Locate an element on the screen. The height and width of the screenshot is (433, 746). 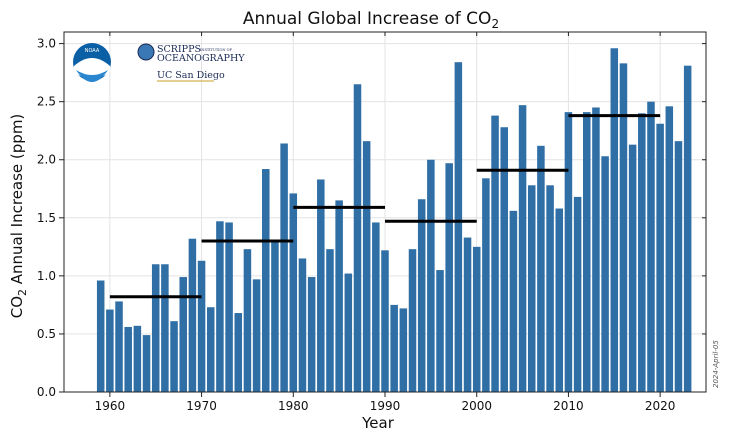
bar-1996 is located at coordinates (440, 331).